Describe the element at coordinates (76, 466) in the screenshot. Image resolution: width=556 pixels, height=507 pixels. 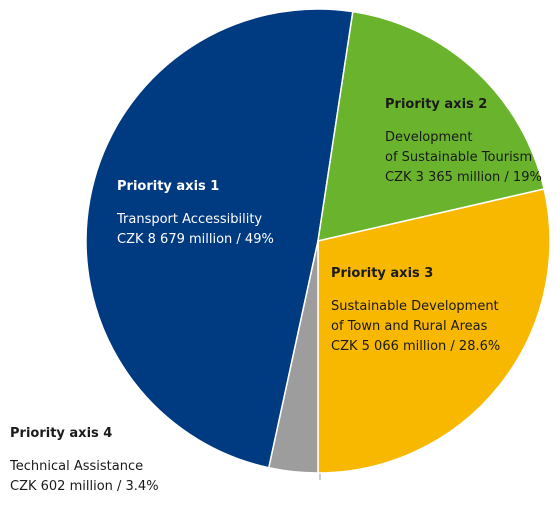
I see `slice-description: Technical Assistance` at that location.